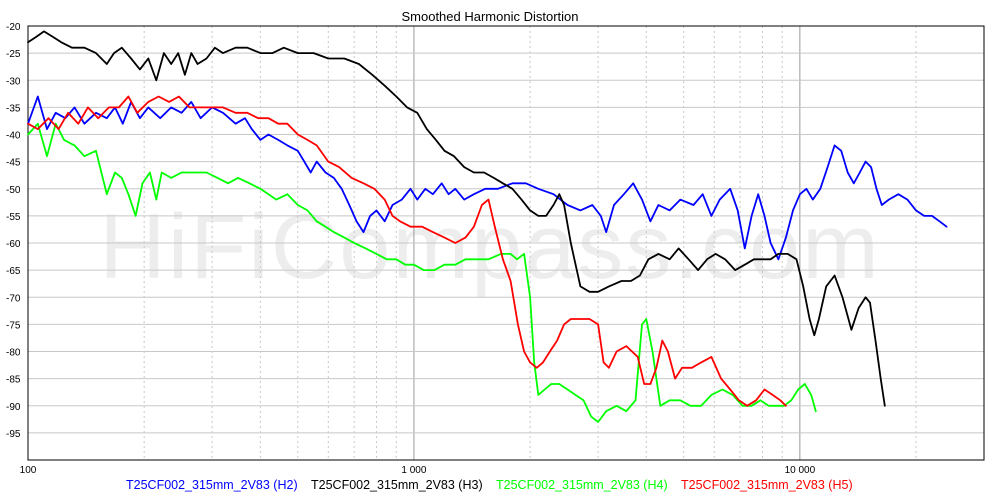  Describe the element at coordinates (13, 81) in the screenshot. I see `y-tick-label: -30` at that location.